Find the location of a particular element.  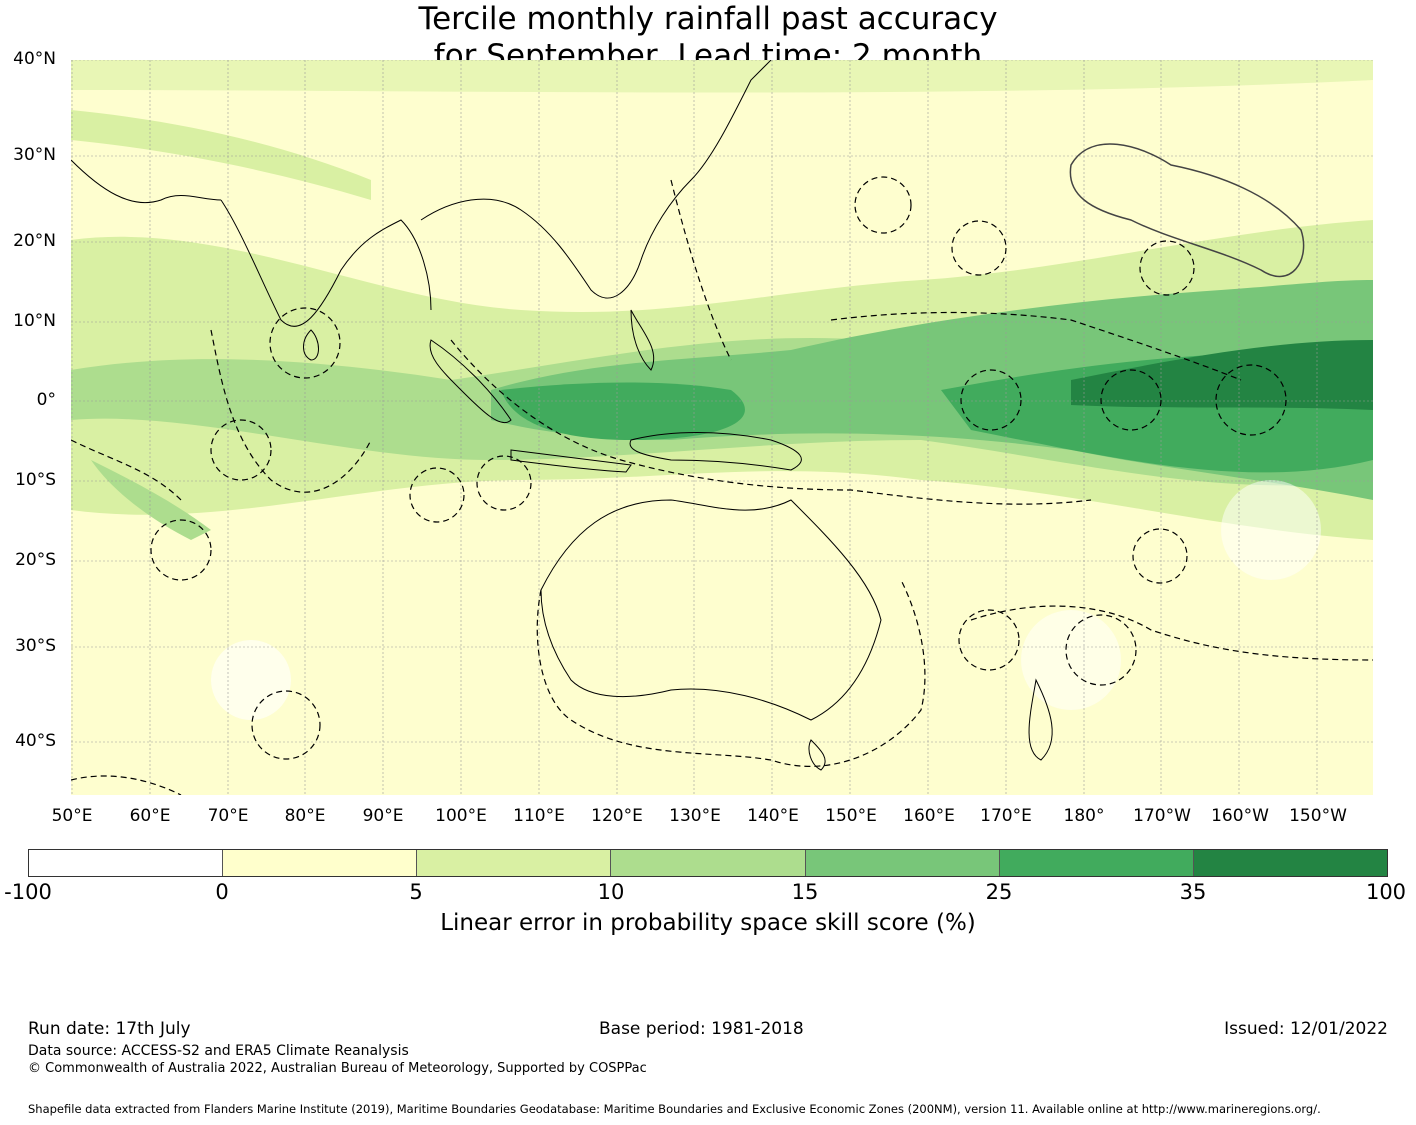

colorbar-tick: 100 is located at coordinates (1386, 892).